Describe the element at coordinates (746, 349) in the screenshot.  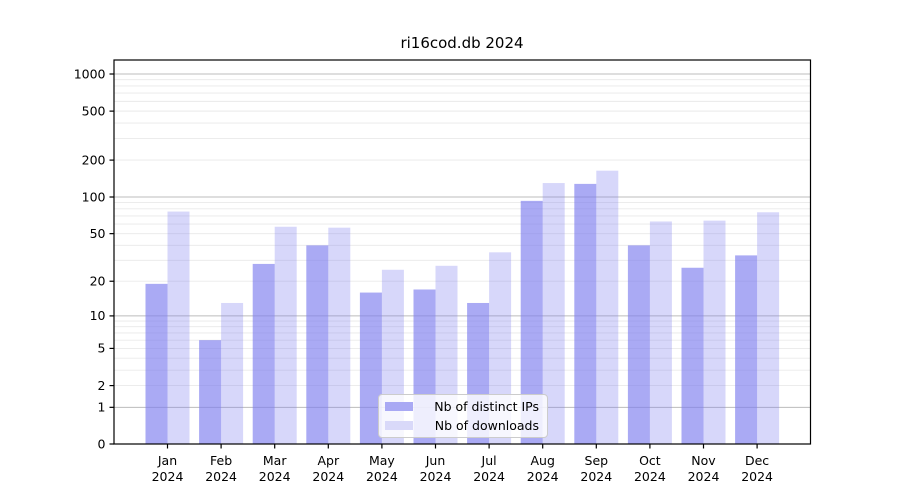
I see `bar-distinct-ips-dec` at that location.